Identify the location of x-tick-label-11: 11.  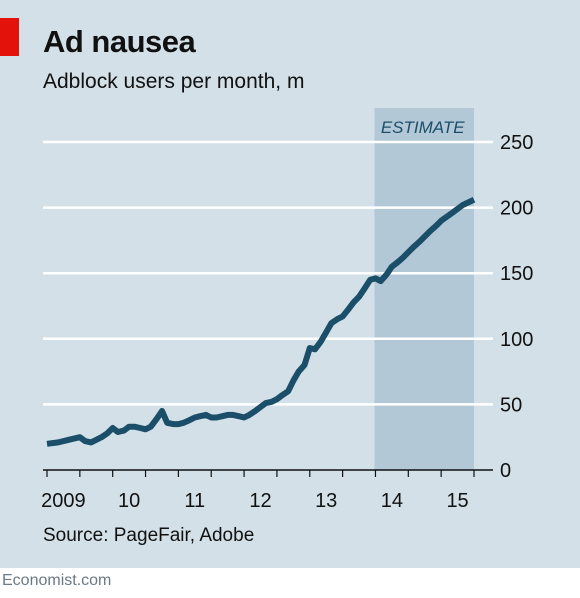
(194, 501).